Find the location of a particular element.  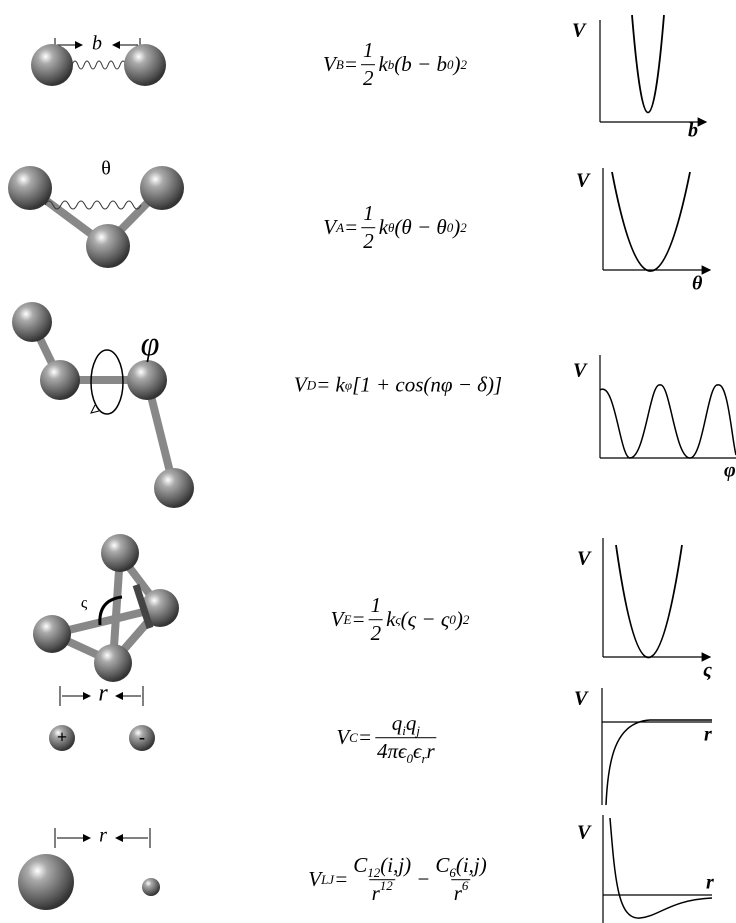

denominator: r12 is located at coordinates (382, 893).